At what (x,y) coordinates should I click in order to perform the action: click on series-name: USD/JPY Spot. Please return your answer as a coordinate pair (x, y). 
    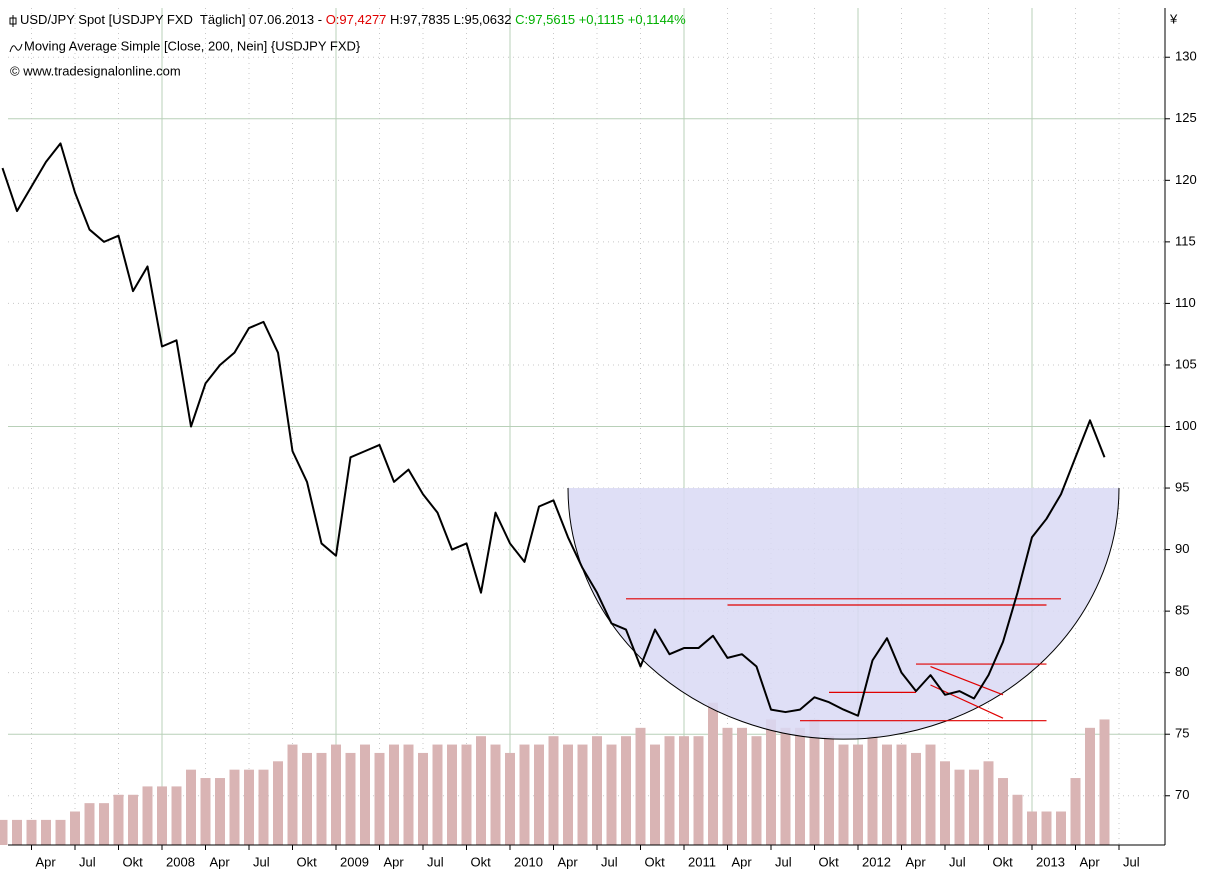
    Looking at the image, I should click on (62, 19).